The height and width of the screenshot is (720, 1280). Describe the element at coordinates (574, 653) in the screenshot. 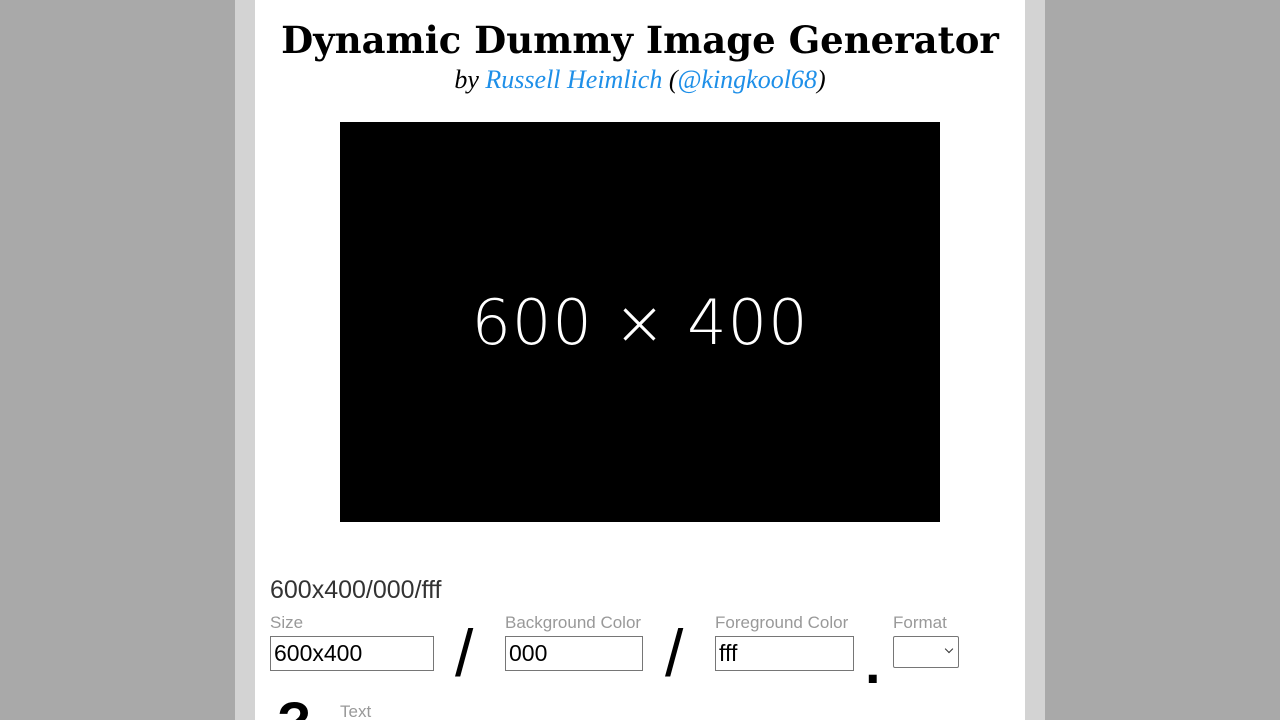

I see `background-color-input` at that location.